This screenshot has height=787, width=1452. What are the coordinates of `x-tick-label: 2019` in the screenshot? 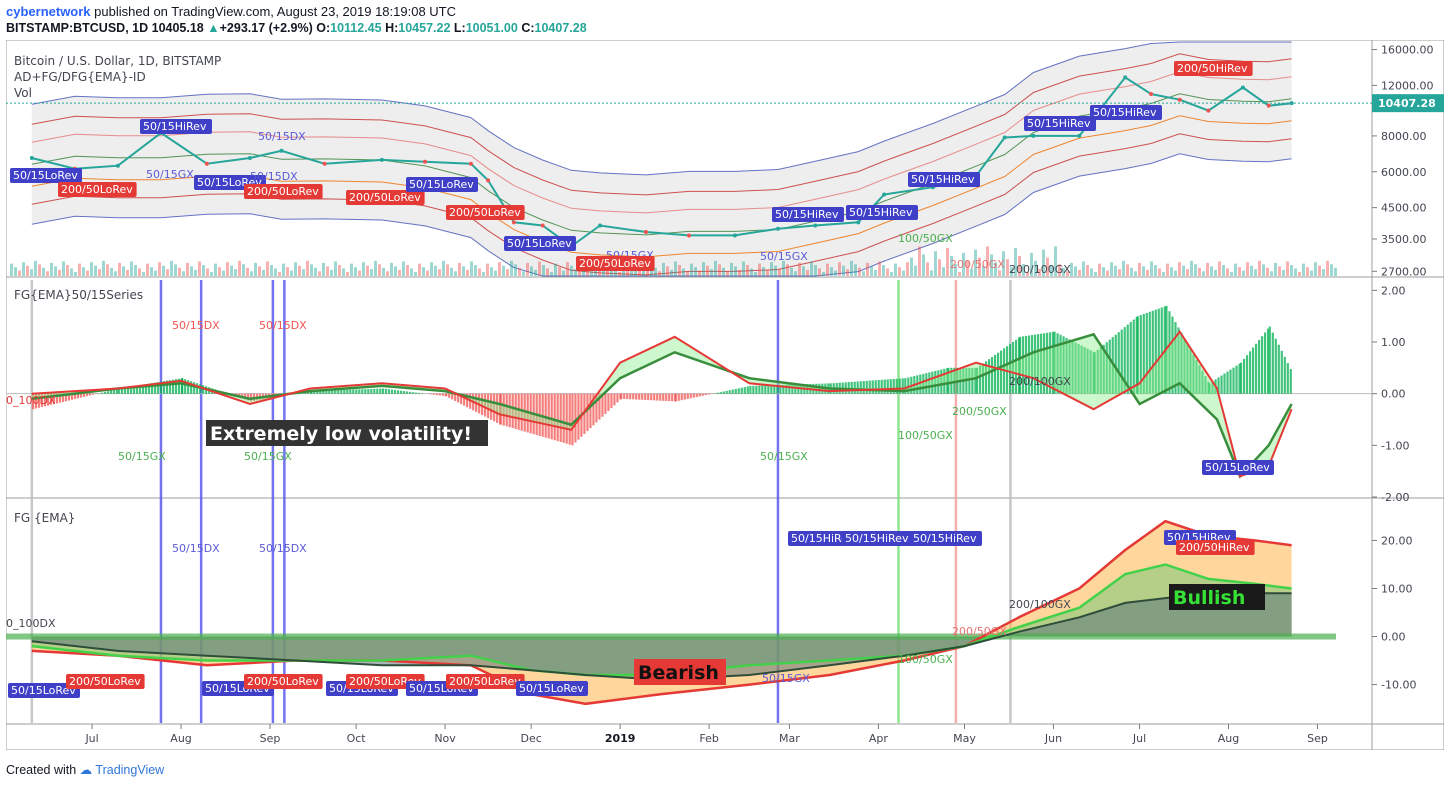 It's located at (620, 738).